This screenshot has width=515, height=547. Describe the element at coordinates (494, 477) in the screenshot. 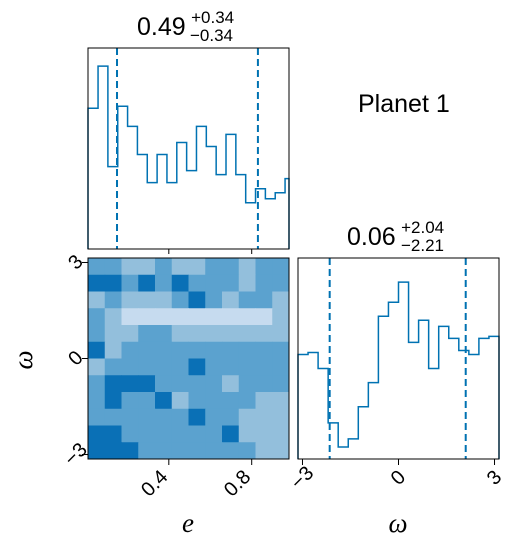

I see `omega-xtick-label-2: 3` at that location.